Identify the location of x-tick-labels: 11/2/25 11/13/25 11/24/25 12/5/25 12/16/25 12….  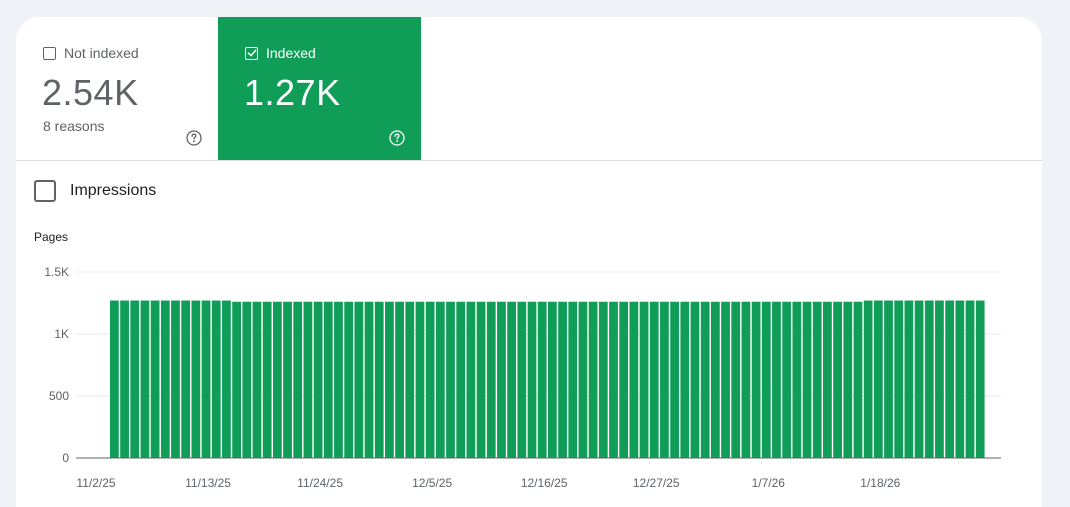
(488, 483).